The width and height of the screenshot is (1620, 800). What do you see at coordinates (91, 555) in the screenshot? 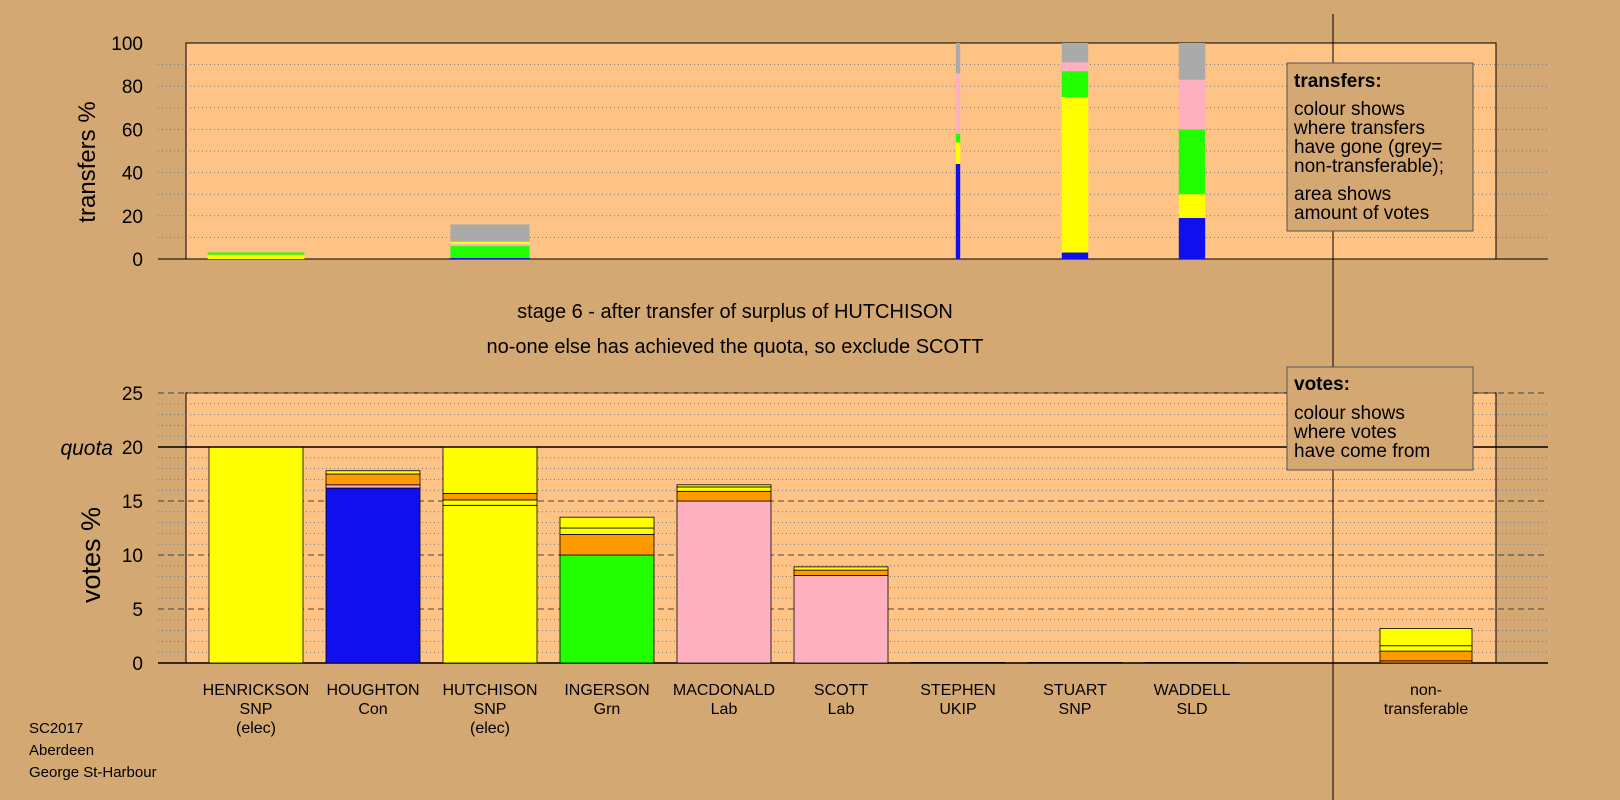
I see `votes-y-axis-label: votes %` at bounding box center [91, 555].